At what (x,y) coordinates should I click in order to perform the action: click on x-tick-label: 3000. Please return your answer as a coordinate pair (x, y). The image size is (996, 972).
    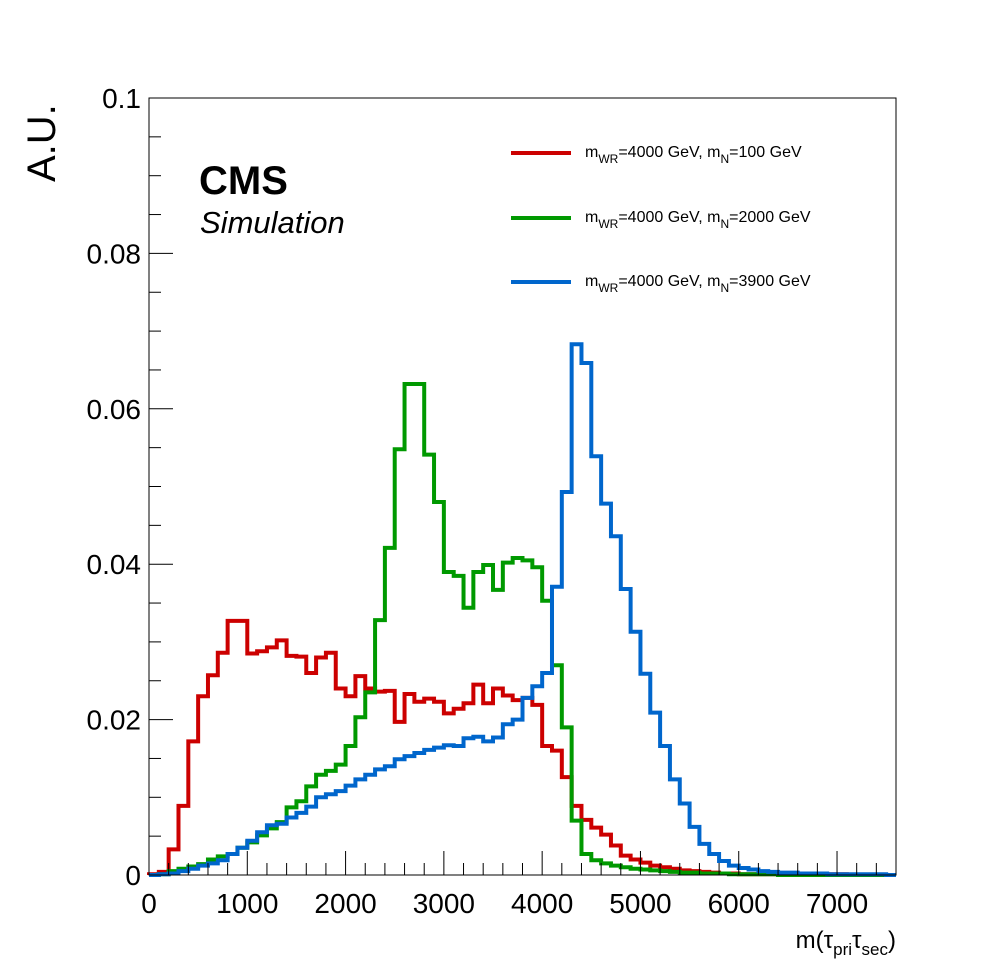
    Looking at the image, I should click on (444, 903).